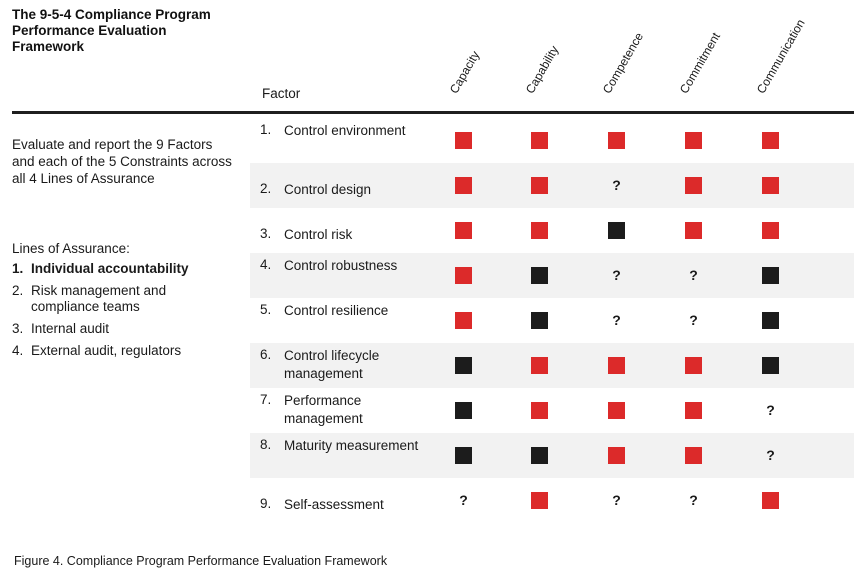 The image size is (862, 575). What do you see at coordinates (623, 63) in the screenshot?
I see `column-header-competence: Competence` at bounding box center [623, 63].